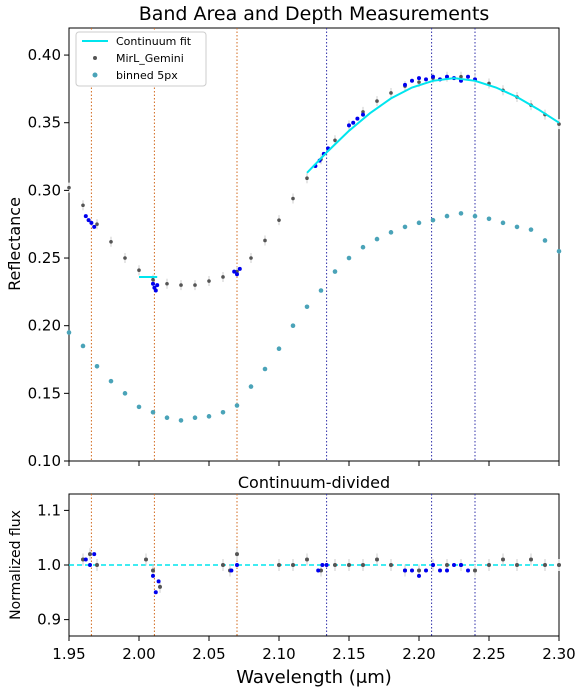 The image size is (582, 692). Describe the element at coordinates (95, 58) in the screenshot. I see `legend-data-swatch` at that location.